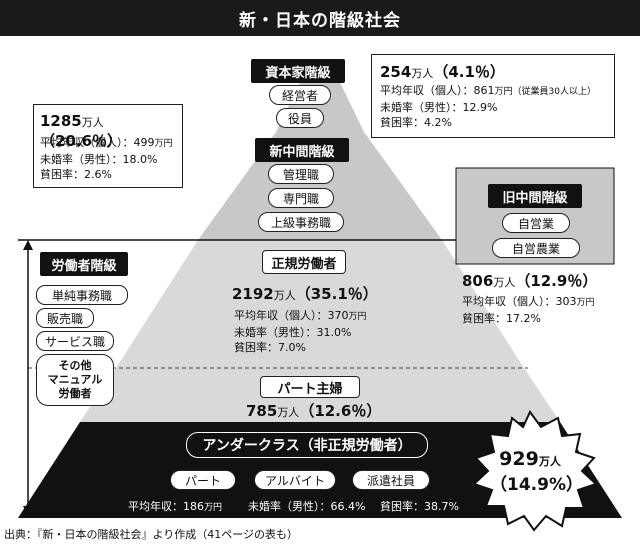  What do you see at coordinates (301, 174) in the screenshot?
I see `job-manager: 管理職` at bounding box center [301, 174].